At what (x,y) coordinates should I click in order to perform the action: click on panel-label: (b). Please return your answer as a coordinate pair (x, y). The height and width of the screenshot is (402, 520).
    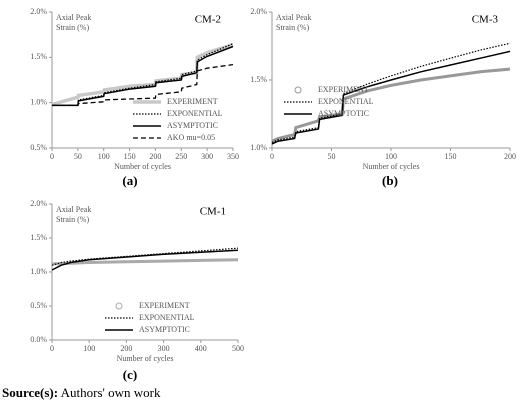
    Looking at the image, I should click on (390, 180).